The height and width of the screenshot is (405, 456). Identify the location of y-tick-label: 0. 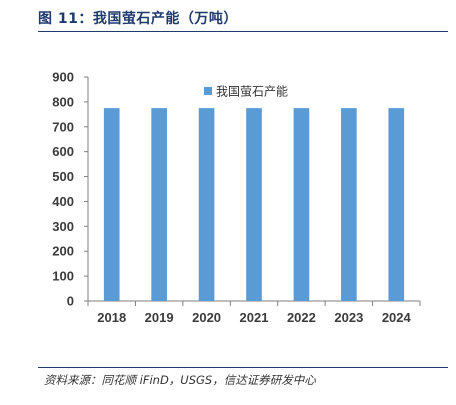
(70, 301).